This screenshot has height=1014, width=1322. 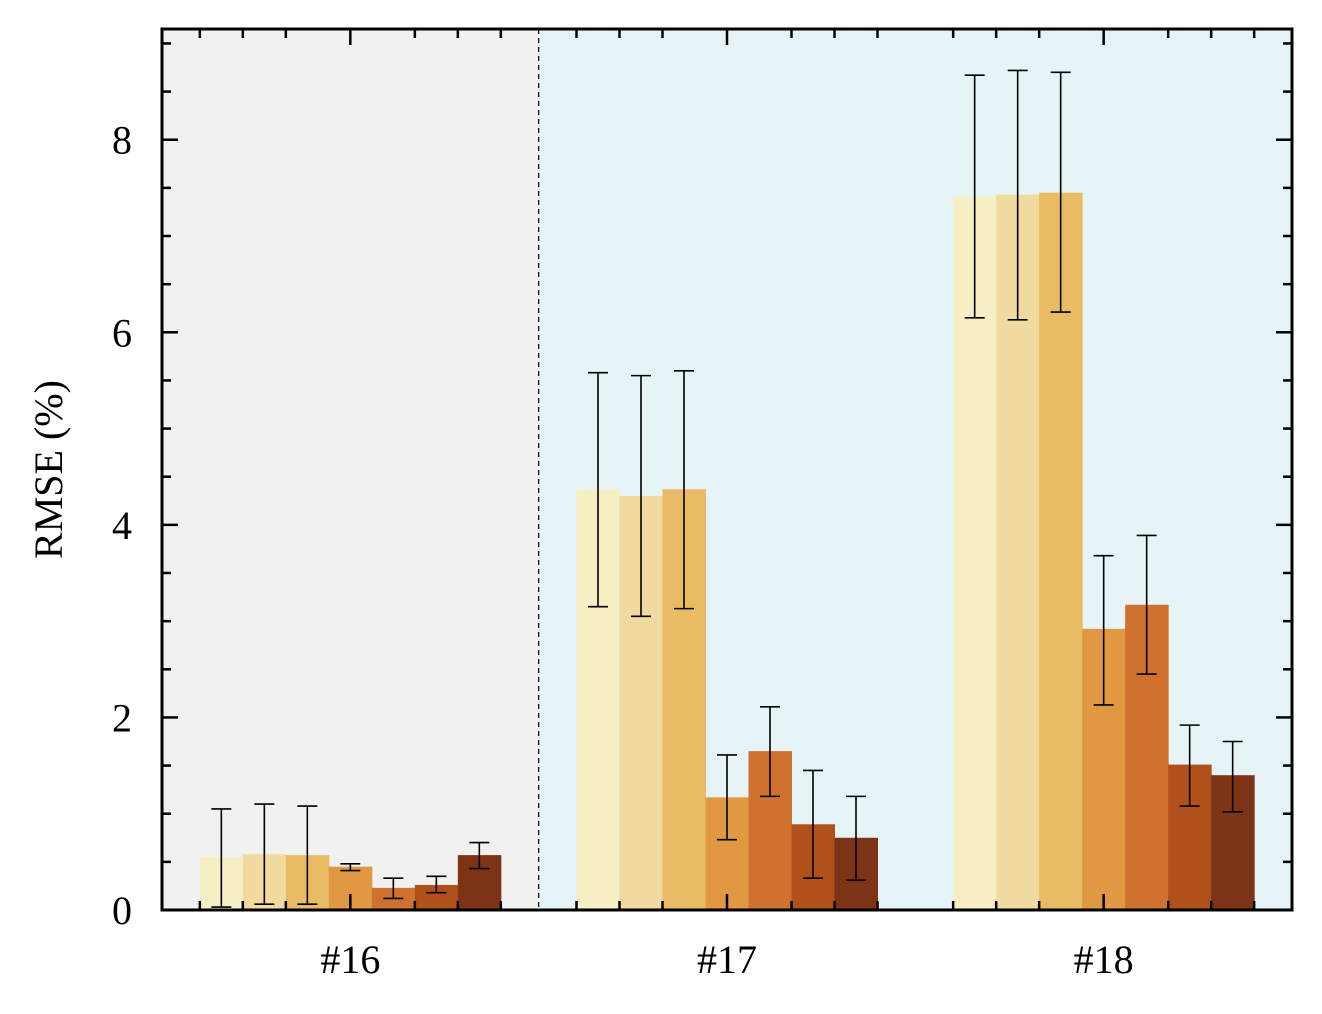 What do you see at coordinates (350, 959) in the screenshot?
I see `x-category-label: #16` at bounding box center [350, 959].